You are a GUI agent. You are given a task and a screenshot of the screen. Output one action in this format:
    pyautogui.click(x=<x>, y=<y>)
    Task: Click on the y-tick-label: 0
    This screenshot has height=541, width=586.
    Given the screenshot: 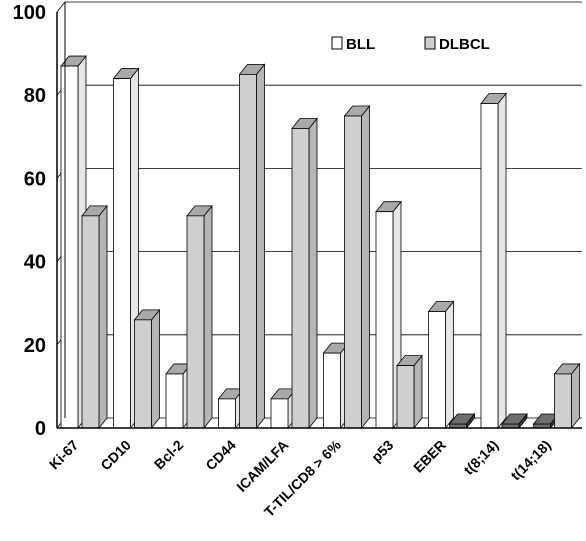 What is the action you would take?
    pyautogui.click(x=40, y=429)
    